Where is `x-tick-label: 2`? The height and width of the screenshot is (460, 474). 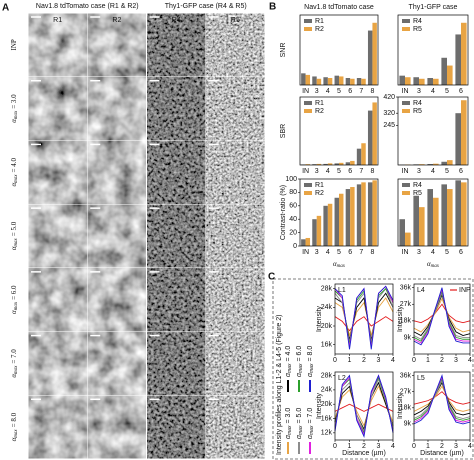
x-tick-label: 2 is located at coordinates (364, 446).